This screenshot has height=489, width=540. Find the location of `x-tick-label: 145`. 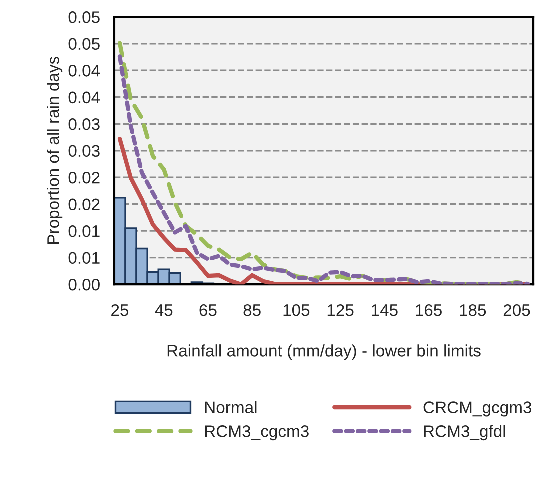

x-tick-label: 145 is located at coordinates (385, 310).